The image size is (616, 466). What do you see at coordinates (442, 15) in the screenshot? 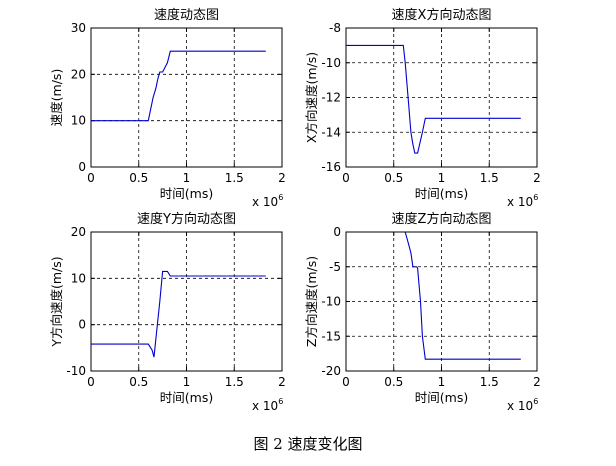
I see `chart-title: 速度X方向动态图` at bounding box center [442, 15].